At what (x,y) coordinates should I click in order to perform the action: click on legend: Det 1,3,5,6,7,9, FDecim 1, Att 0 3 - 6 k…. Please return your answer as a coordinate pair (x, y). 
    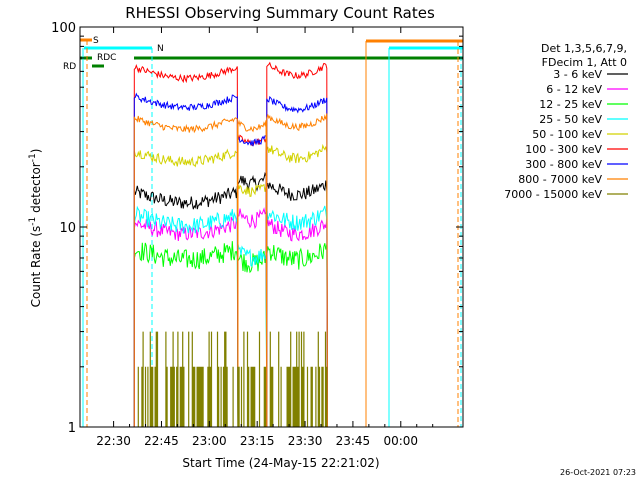
    Looking at the image, I should click on (566, 121).